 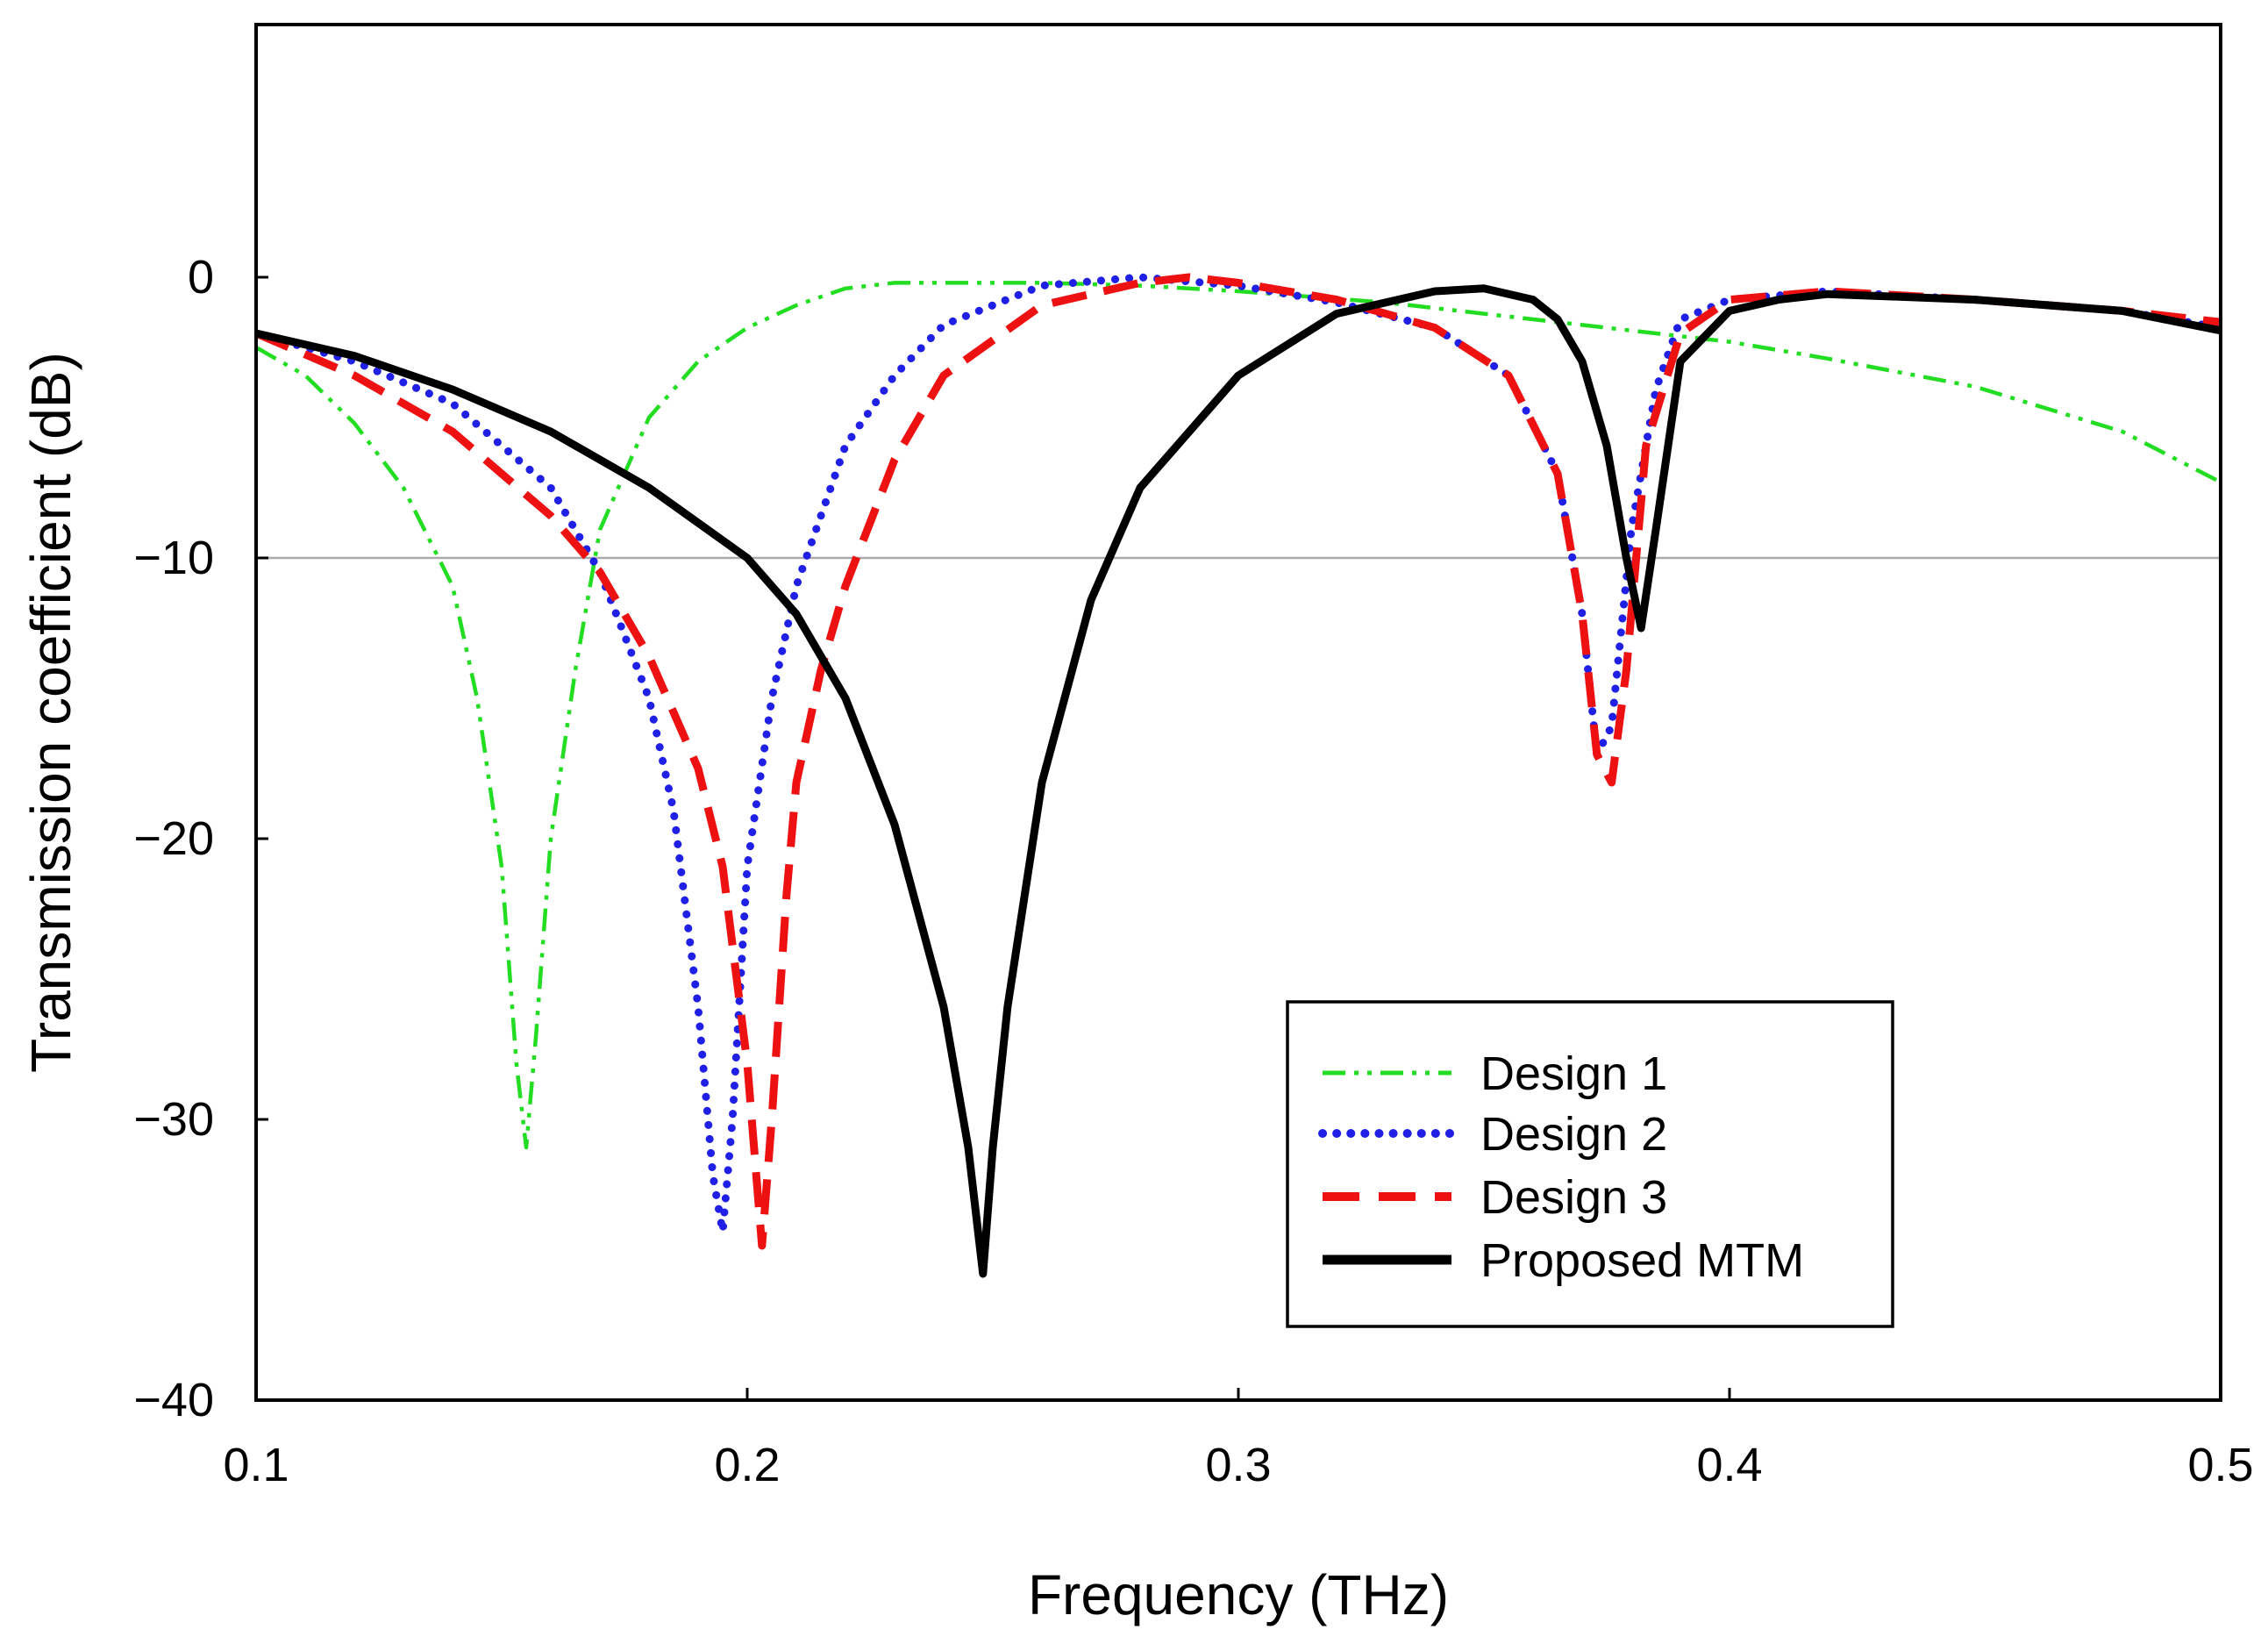 What do you see at coordinates (173, 838) in the screenshot?
I see `y-tick-label: −20` at bounding box center [173, 838].